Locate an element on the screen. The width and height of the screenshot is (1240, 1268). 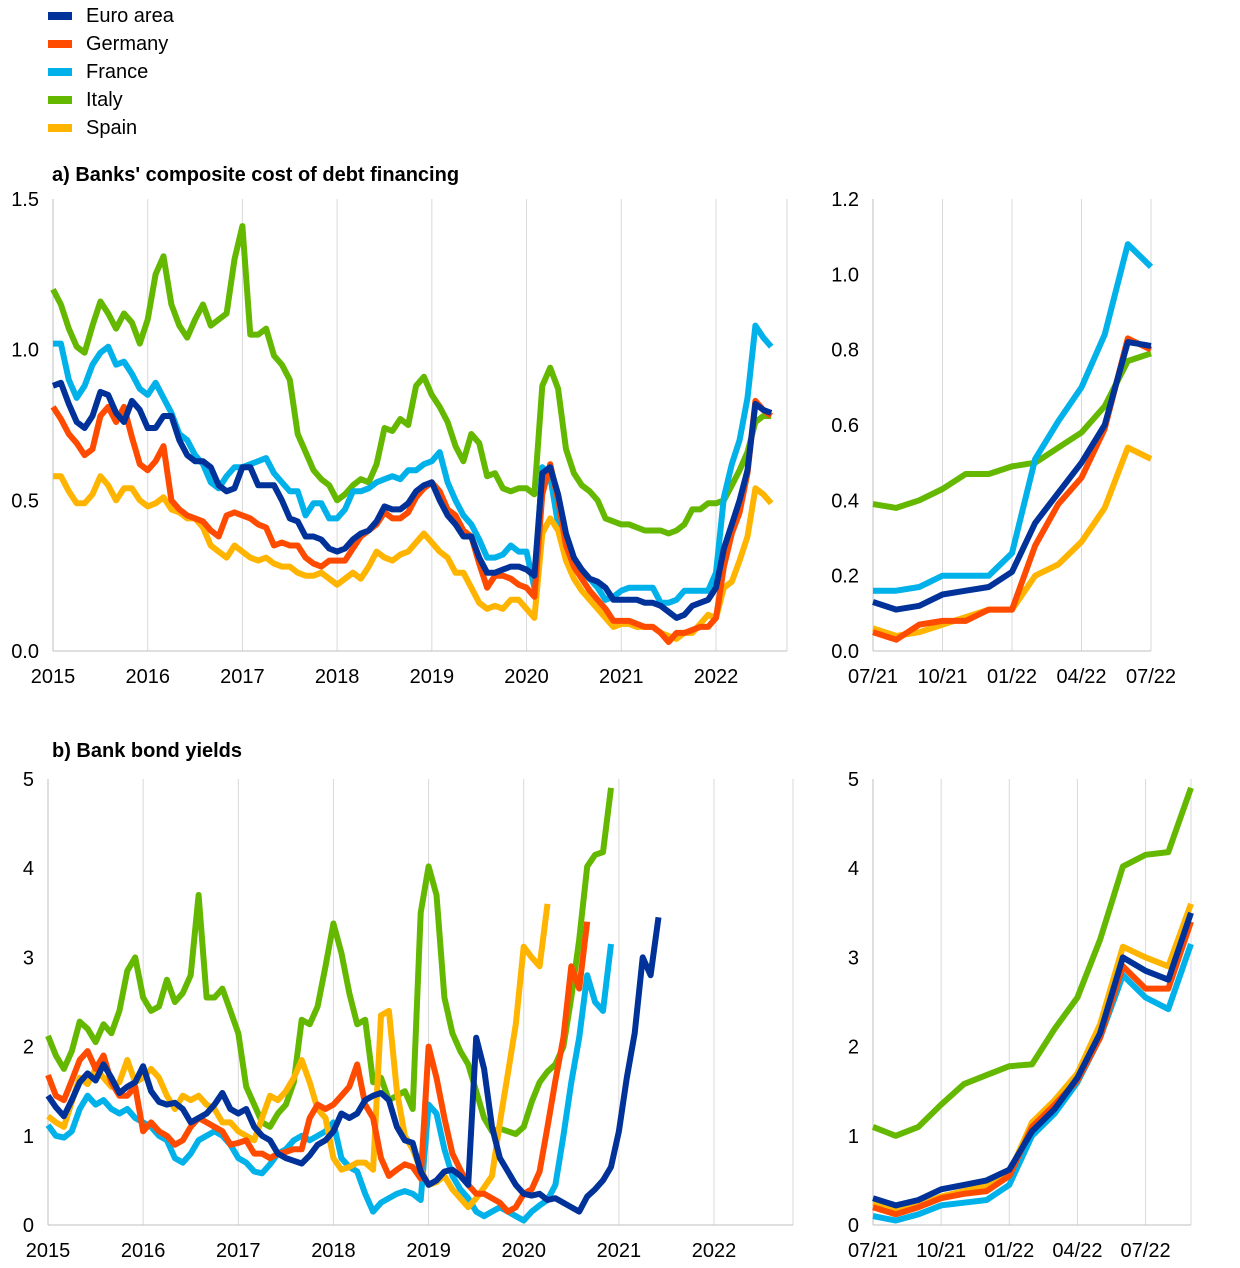
legend-item-spain: Spain is located at coordinates (111, 128).